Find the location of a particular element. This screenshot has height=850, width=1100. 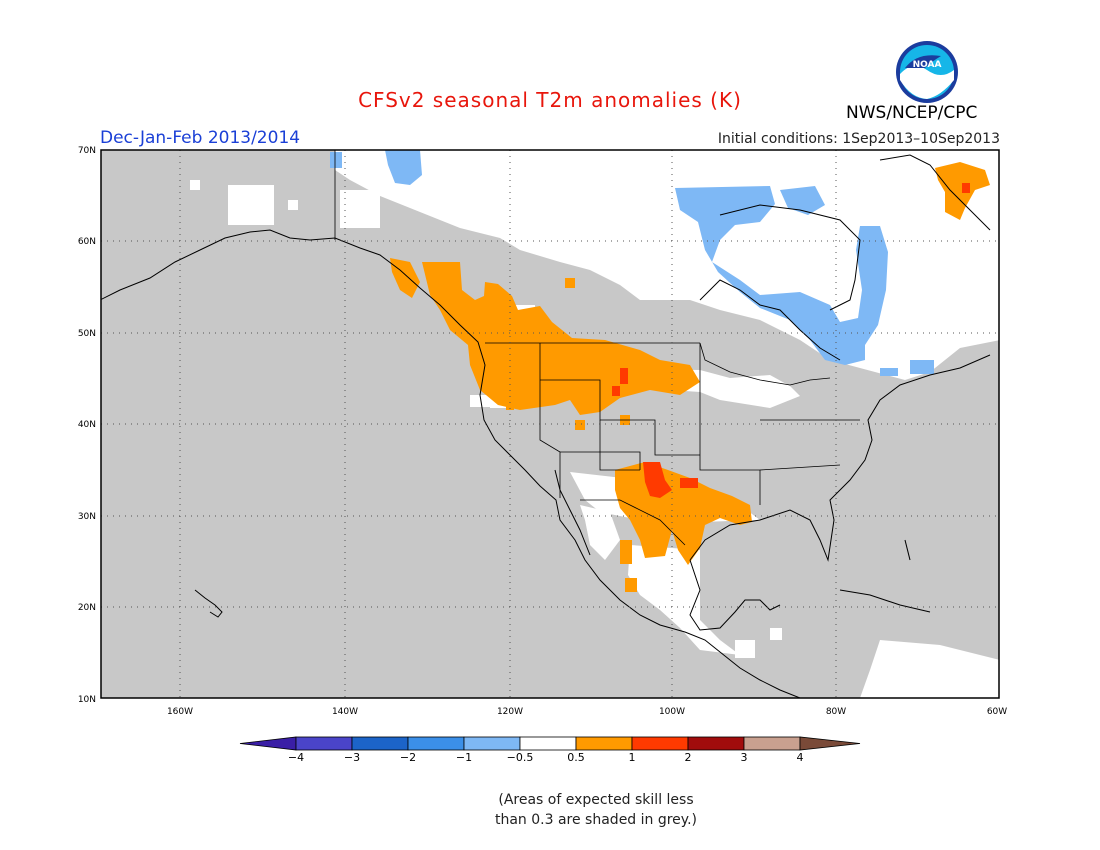

negative-anomaly-regions is located at coordinates (632, 263).